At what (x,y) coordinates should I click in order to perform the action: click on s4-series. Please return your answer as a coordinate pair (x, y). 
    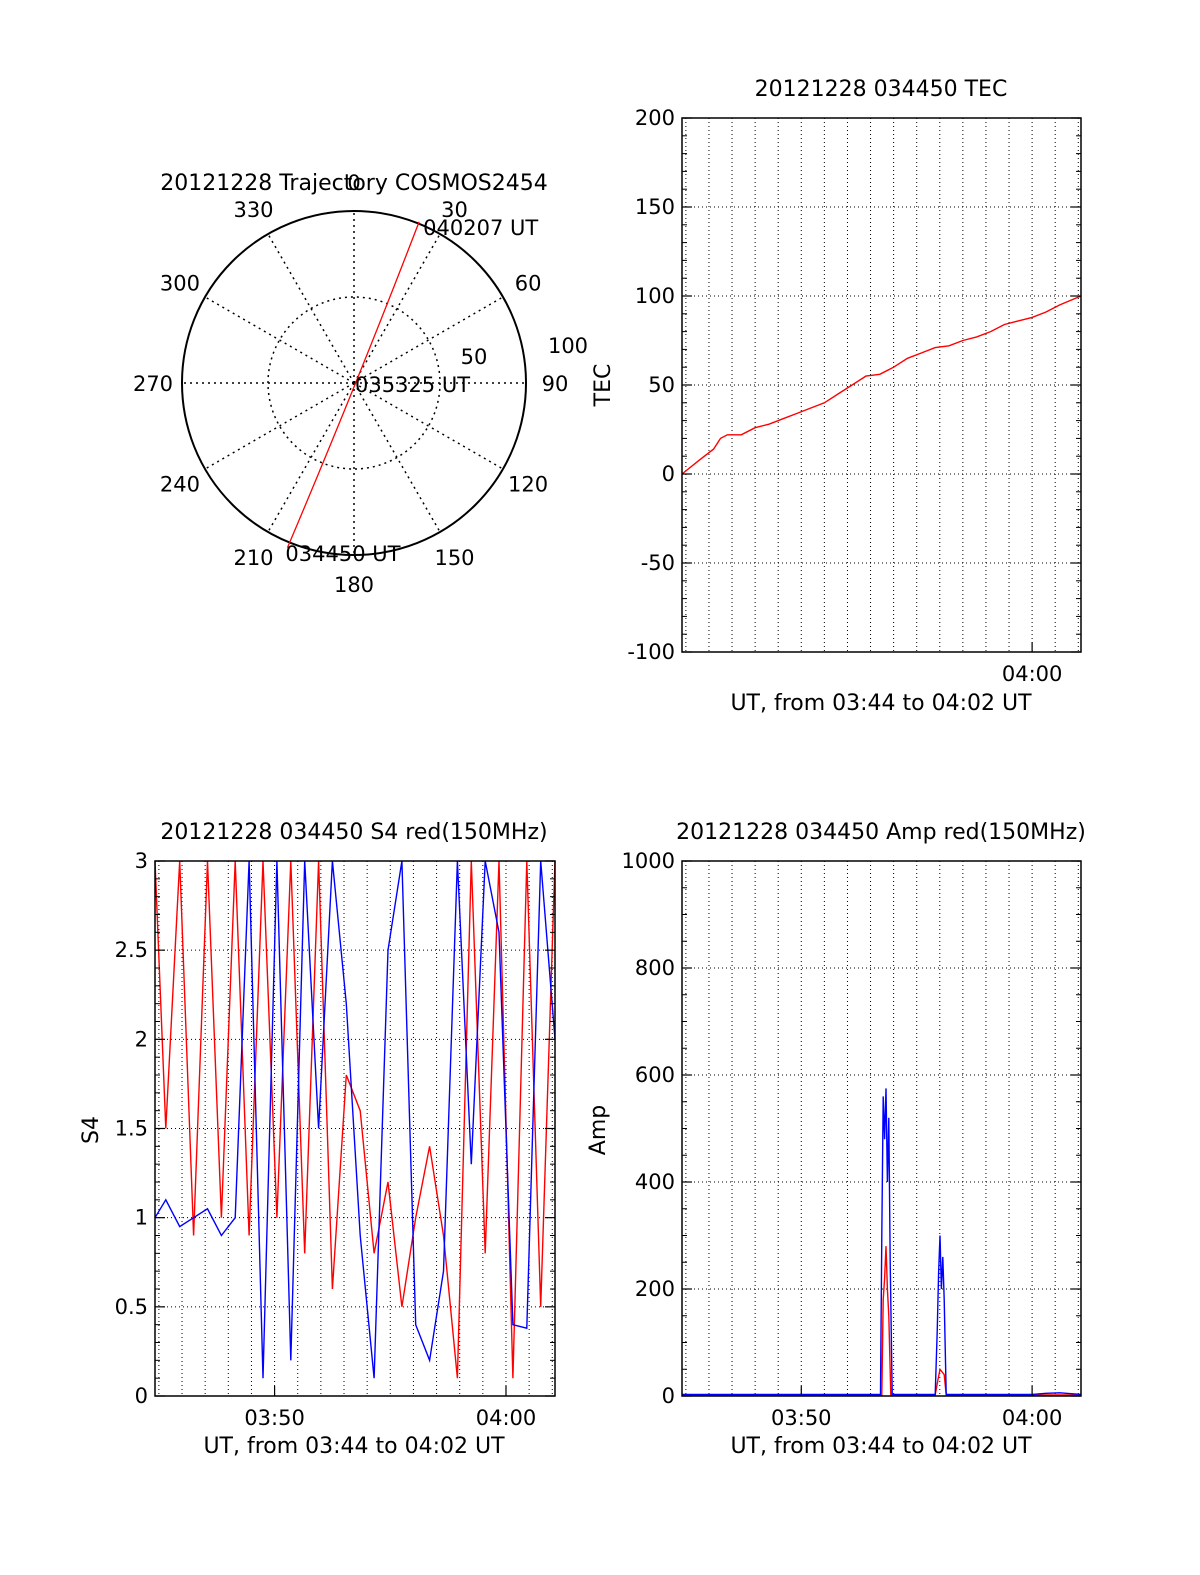
    Looking at the image, I should click on (355, 1119).